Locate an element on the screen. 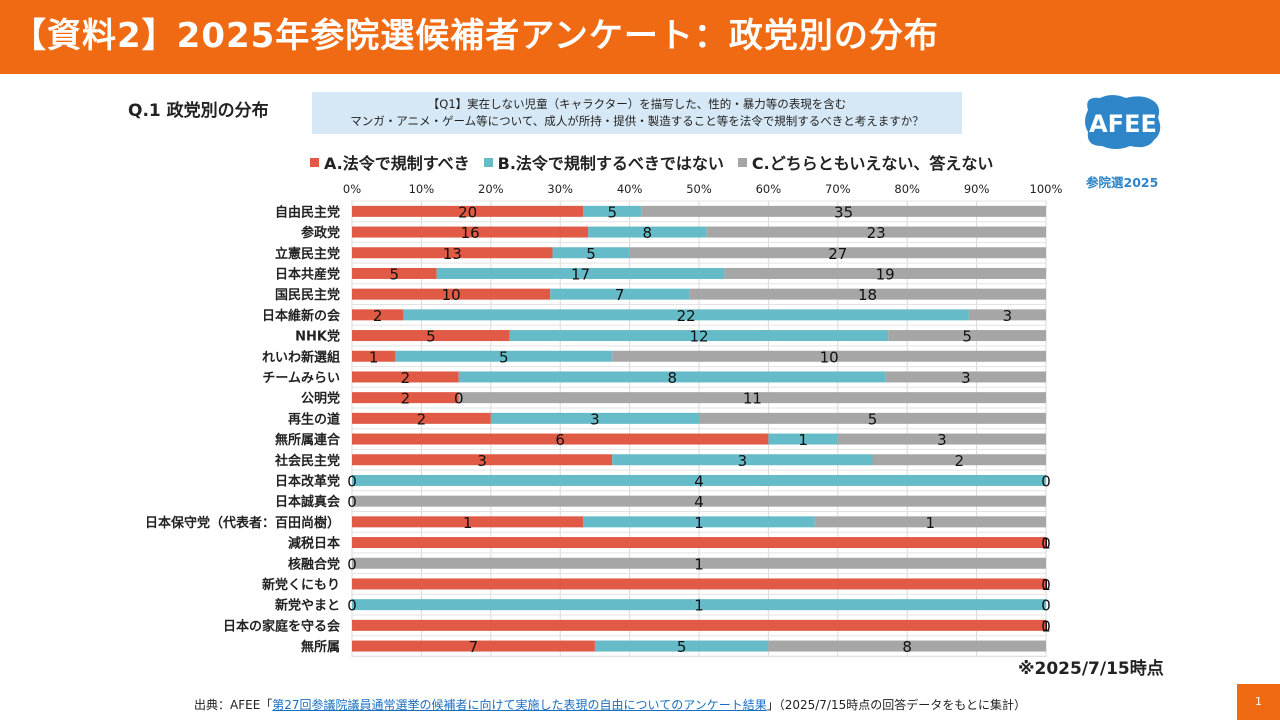 Image resolution: width=1280 pixels, height=720 pixels. logo-caption: 参院選2025 is located at coordinates (1122, 182).